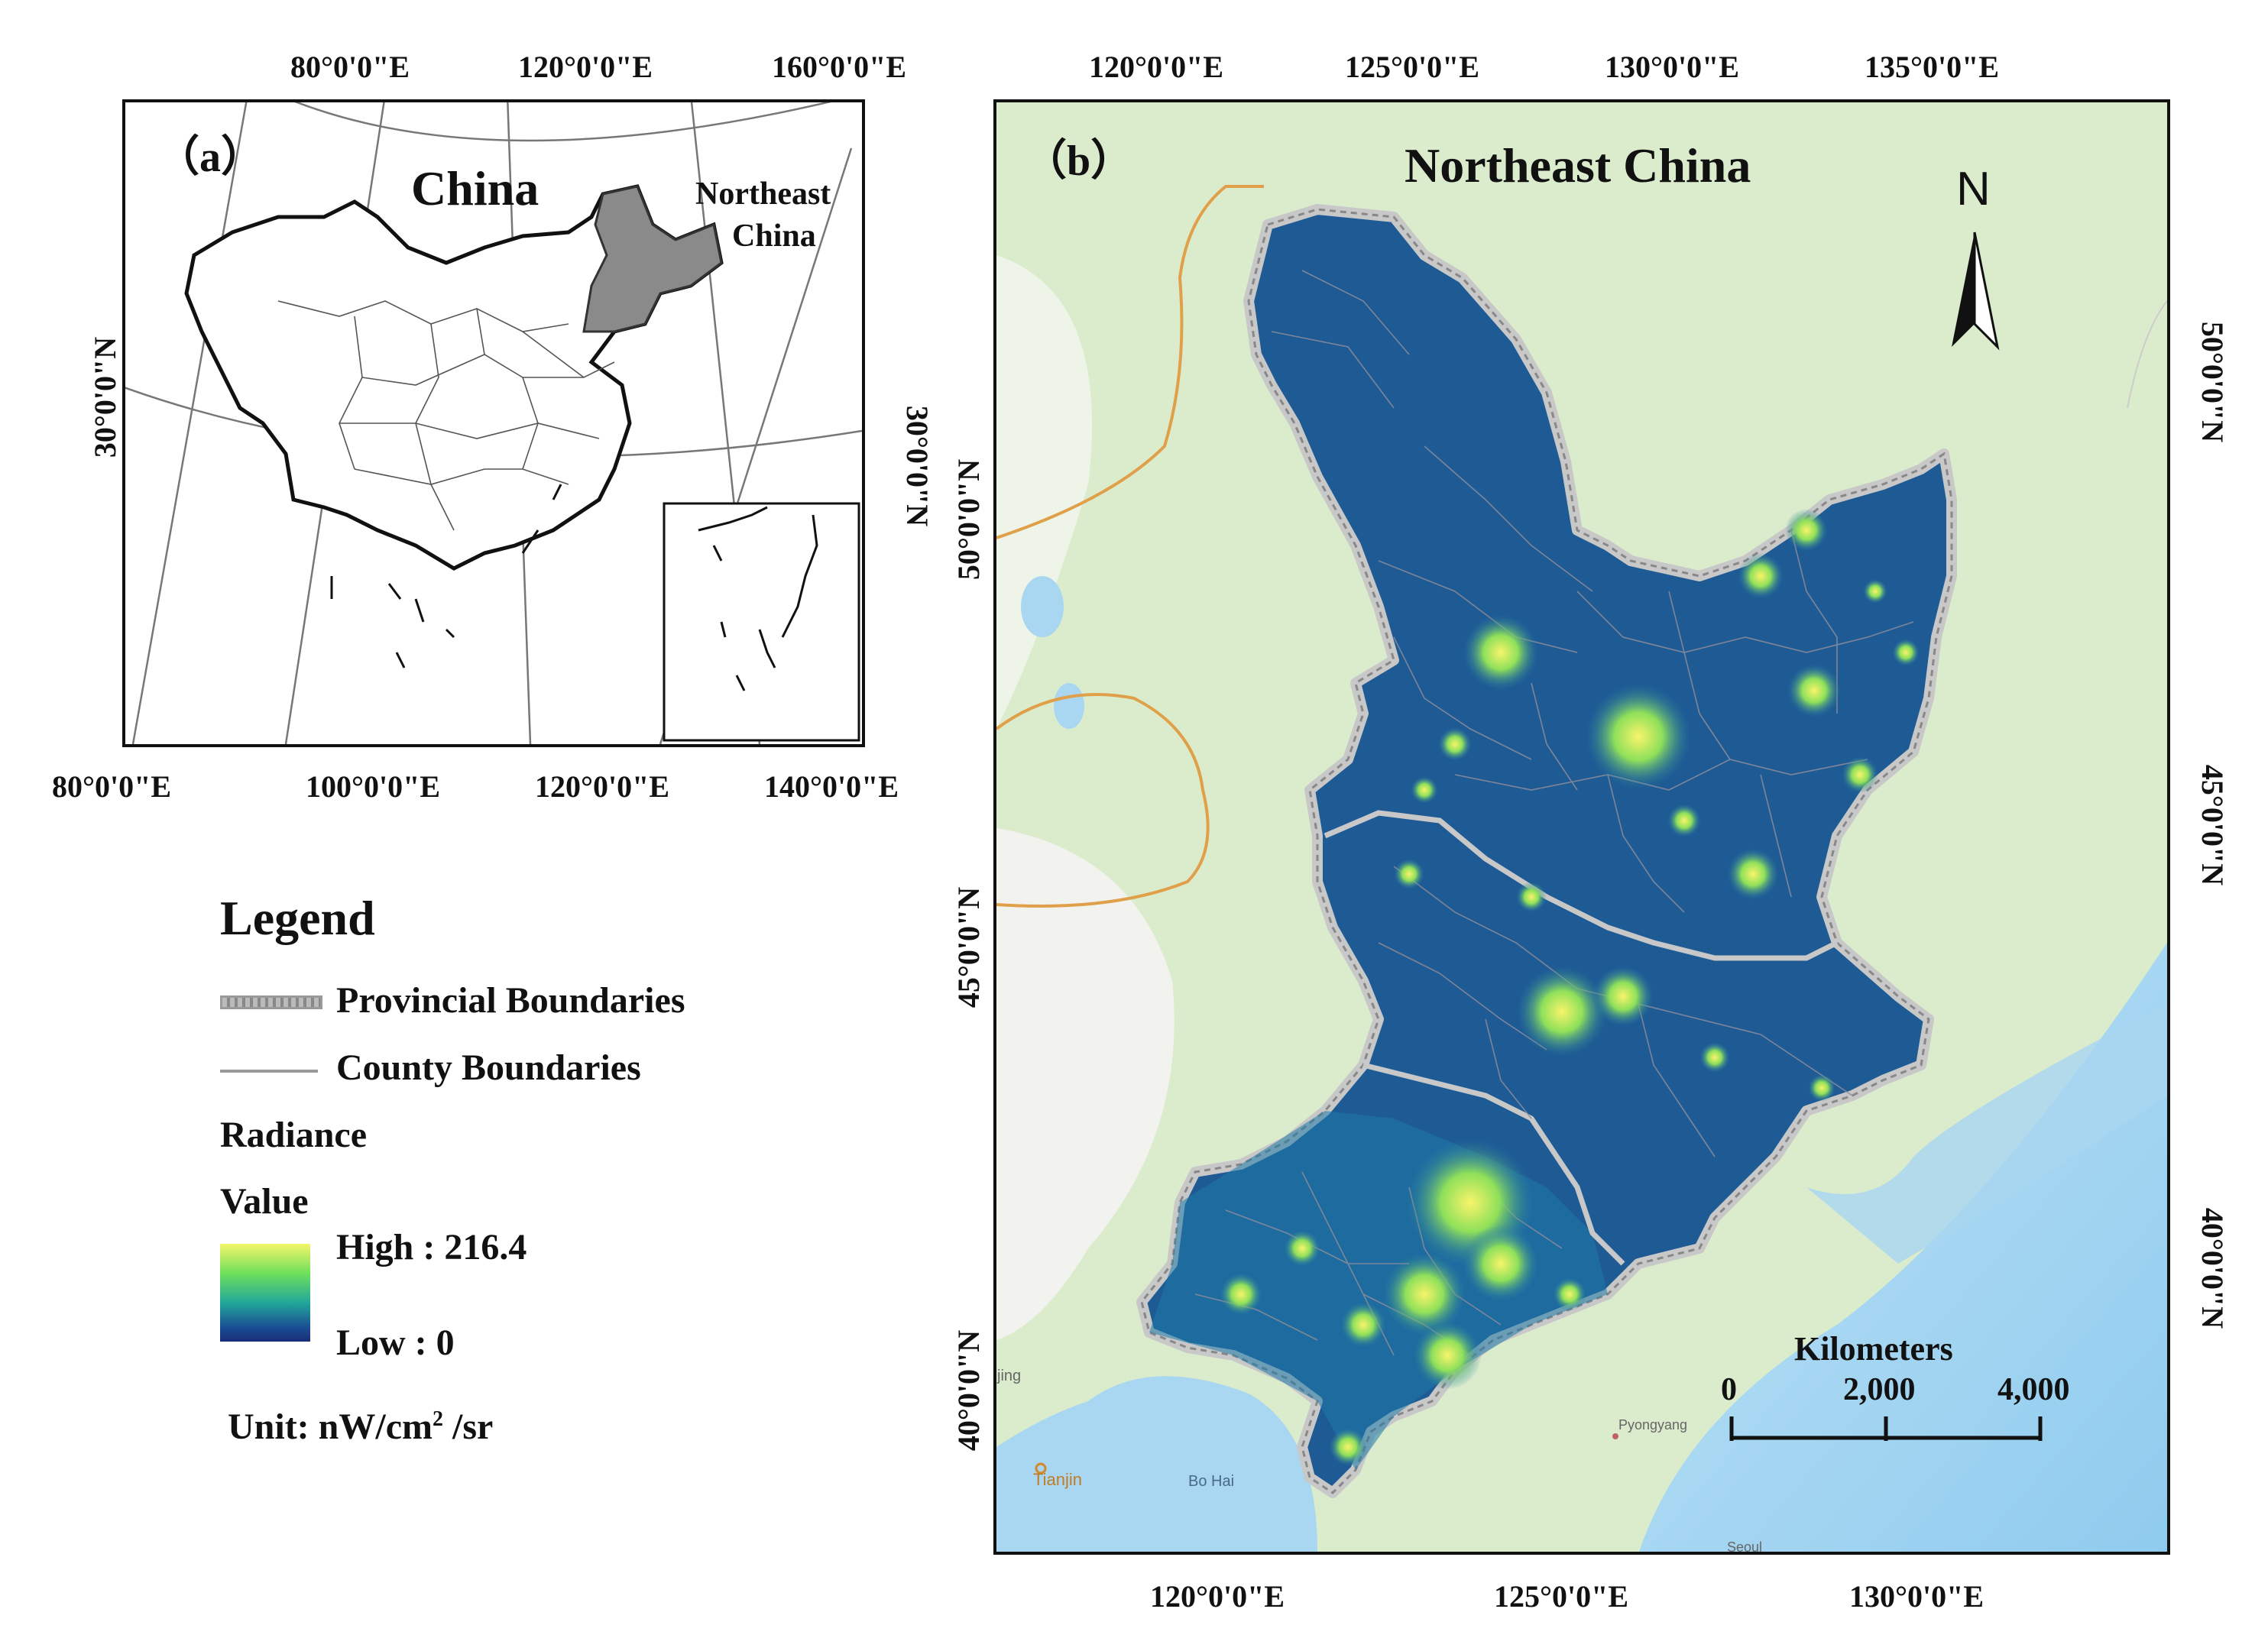 The width and height of the screenshot is (2268, 1651). What do you see at coordinates (969, 1390) in the screenshot?
I see `panel-b-left-lat-3: 40°0'0"N` at bounding box center [969, 1390].